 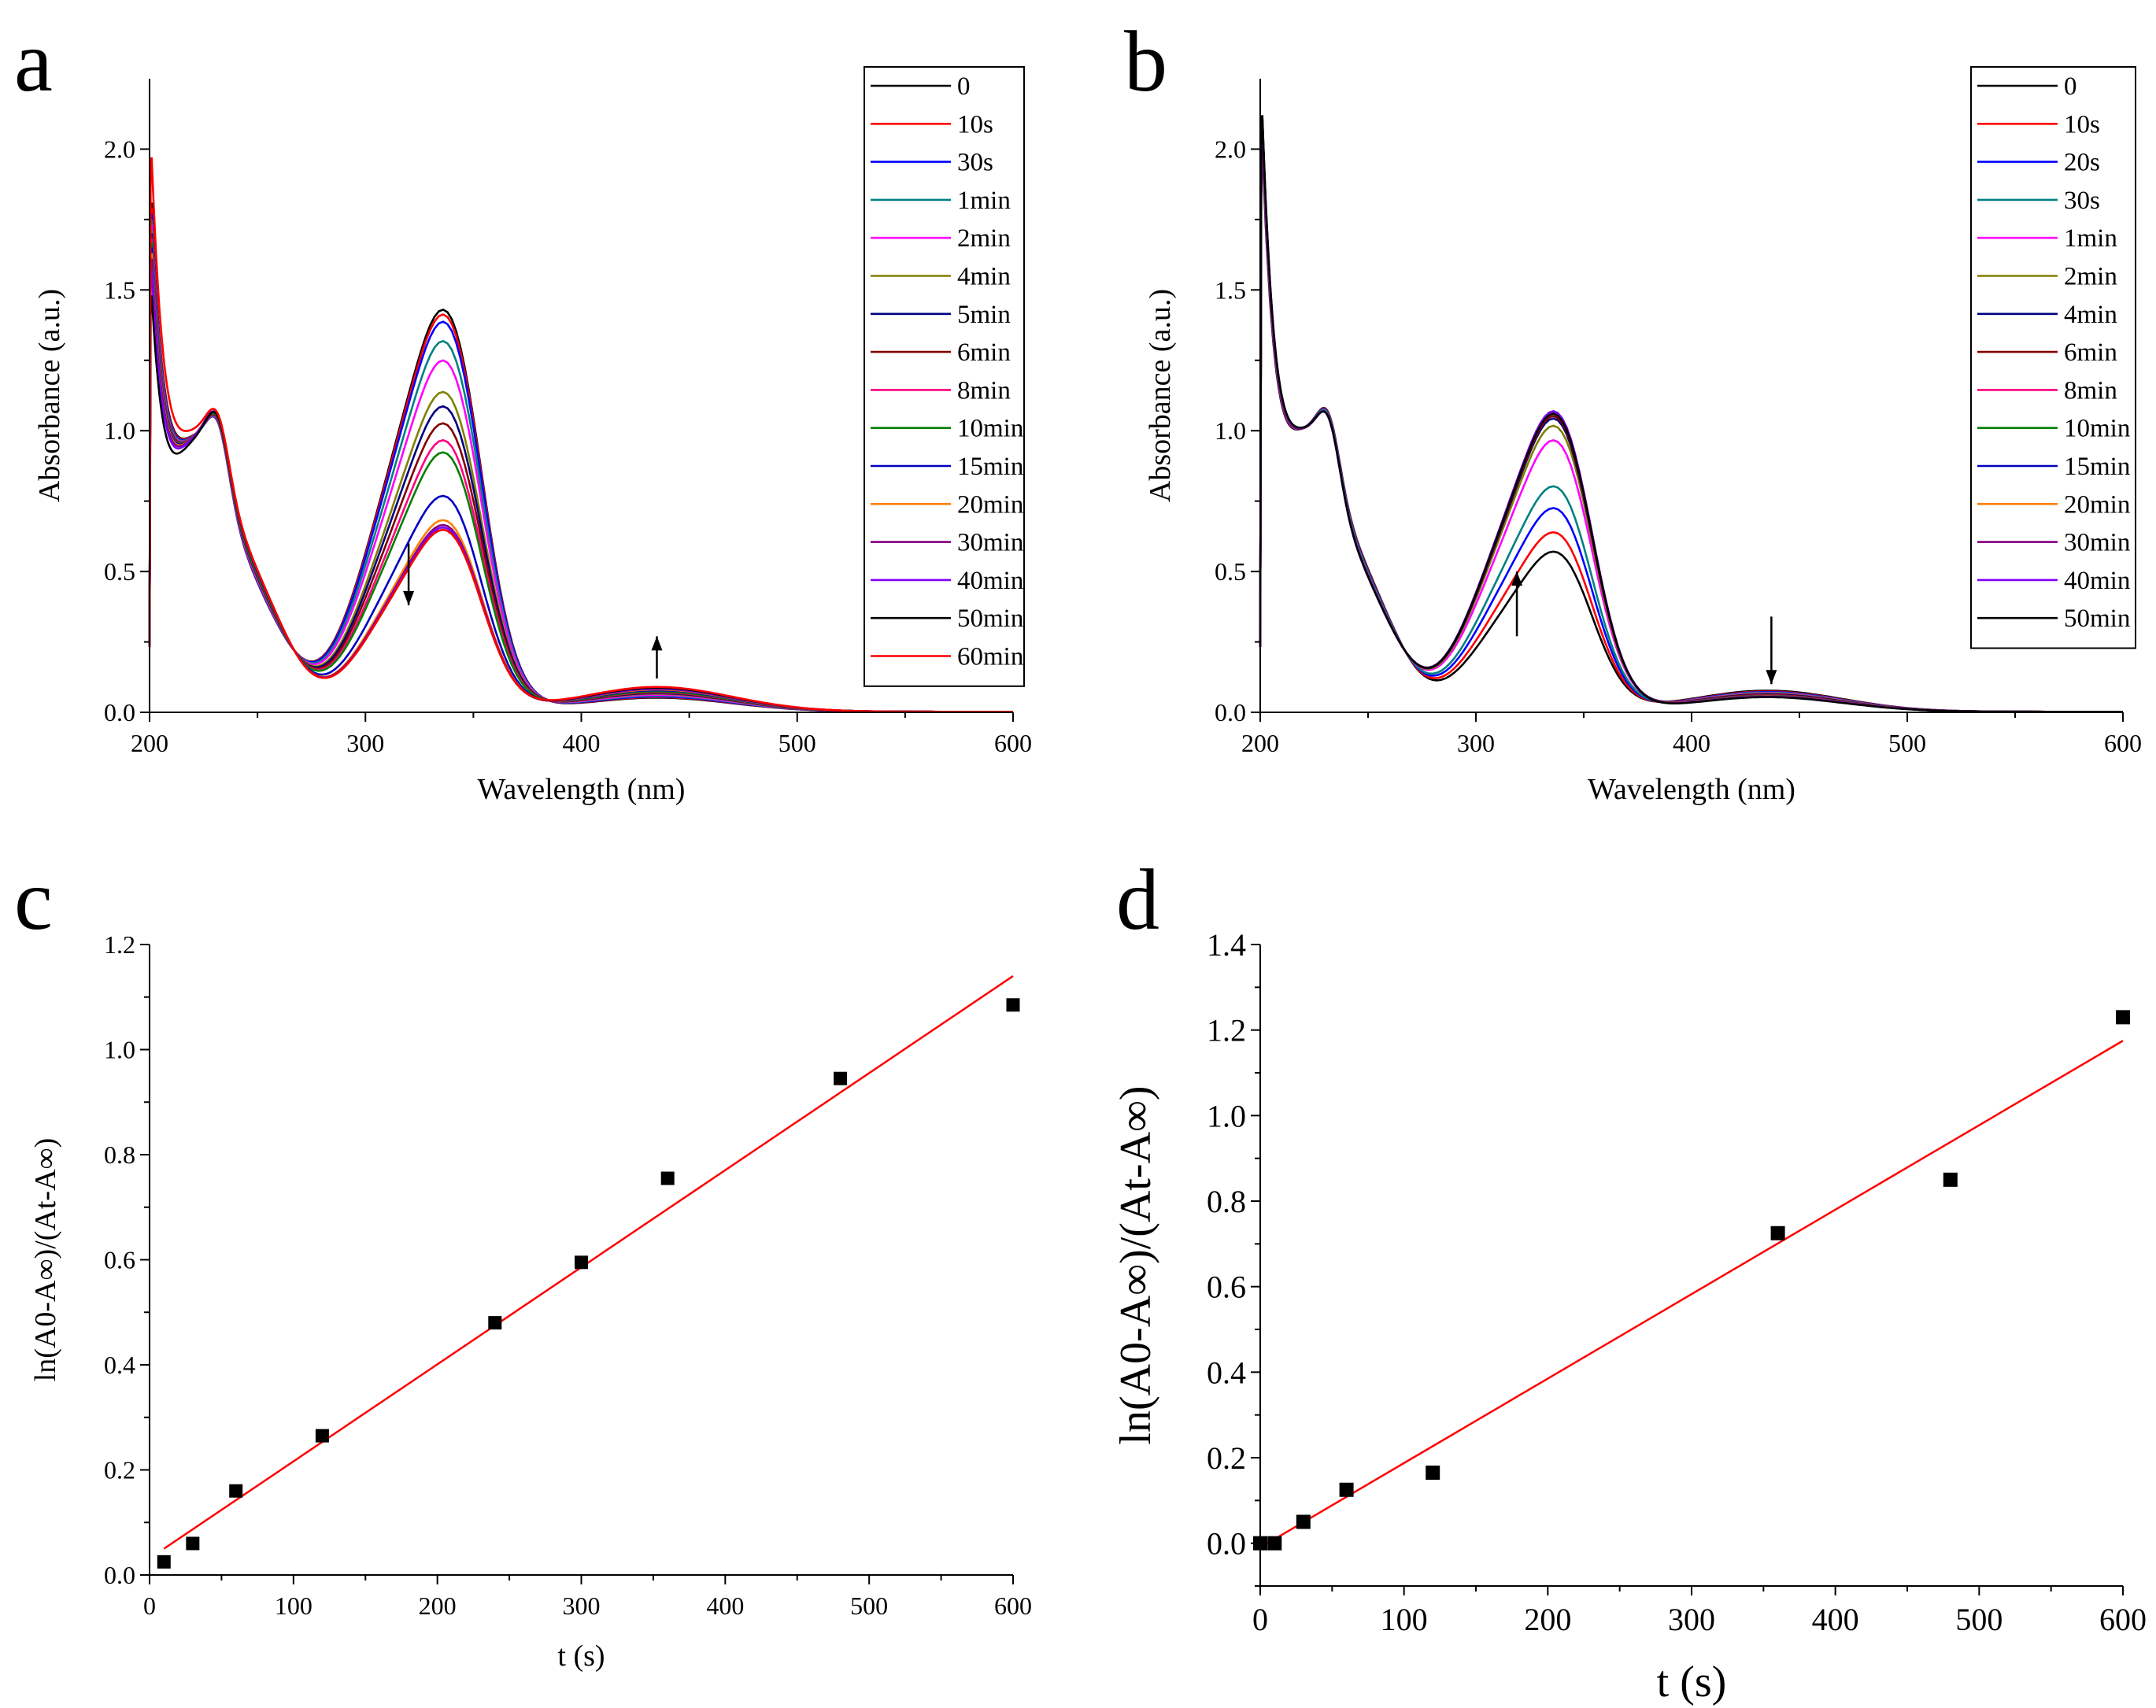 What do you see at coordinates (1013, 743) in the screenshot?
I see `a-x-tick-label: 600` at bounding box center [1013, 743].